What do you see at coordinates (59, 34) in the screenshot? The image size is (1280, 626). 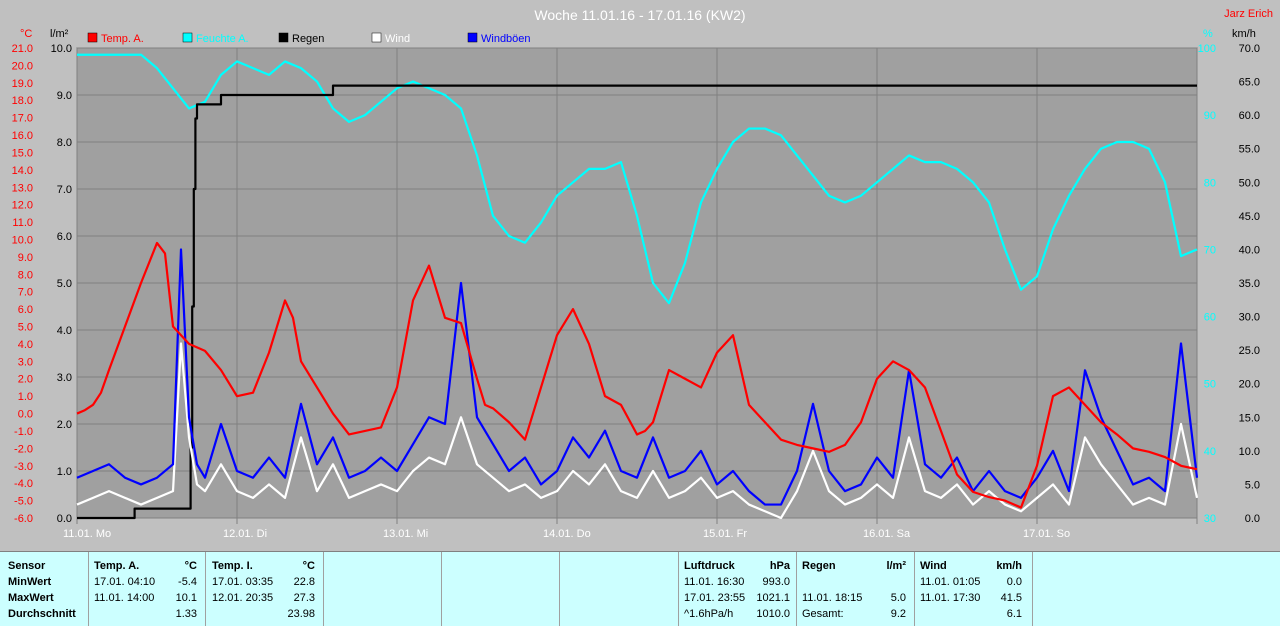 I see `rain-axis-unit: l/m²` at bounding box center [59, 34].